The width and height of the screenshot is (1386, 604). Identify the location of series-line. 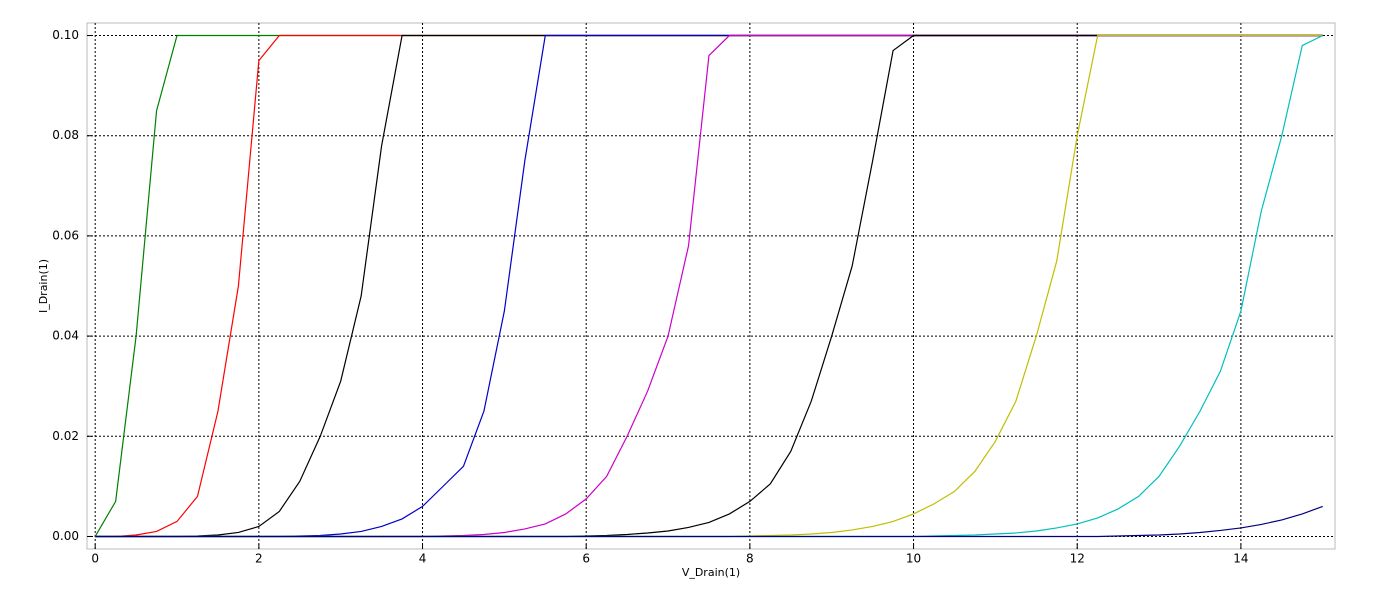
(709, 521).